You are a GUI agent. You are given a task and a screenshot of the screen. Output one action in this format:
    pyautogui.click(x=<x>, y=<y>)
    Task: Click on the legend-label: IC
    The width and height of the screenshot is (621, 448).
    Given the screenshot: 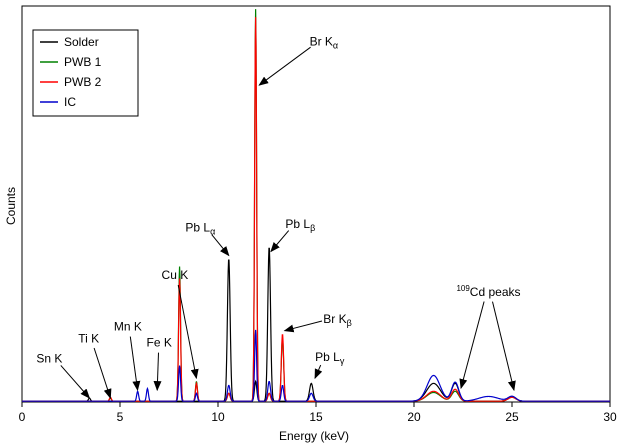 What is the action you would take?
    pyautogui.click(x=70, y=102)
    